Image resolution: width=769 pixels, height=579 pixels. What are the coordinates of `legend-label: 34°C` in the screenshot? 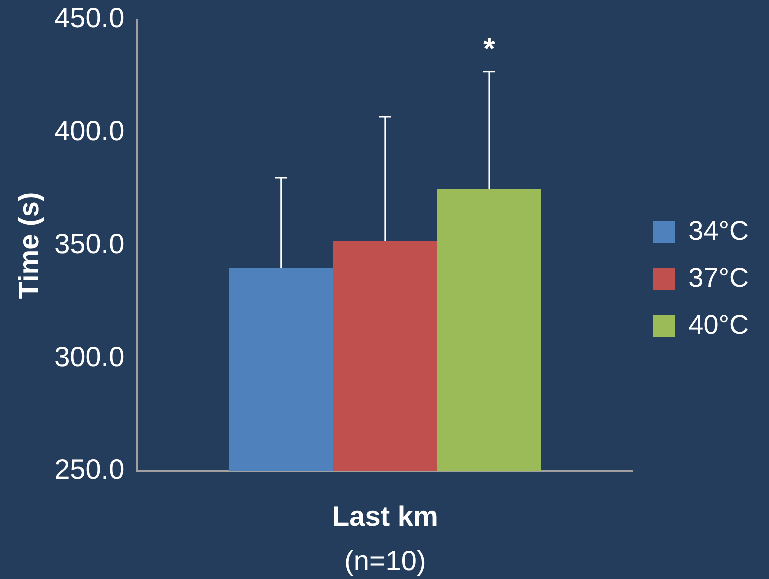 It's located at (718, 231).